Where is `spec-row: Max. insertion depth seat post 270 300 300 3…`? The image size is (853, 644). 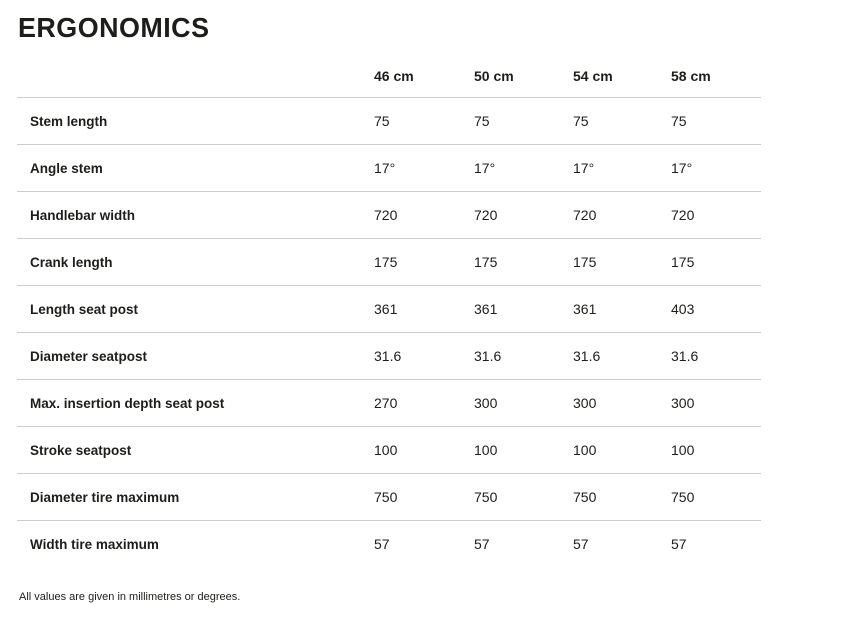
spec-row: Max. insertion depth seat post 270 300 300 3… is located at coordinates (389, 403).